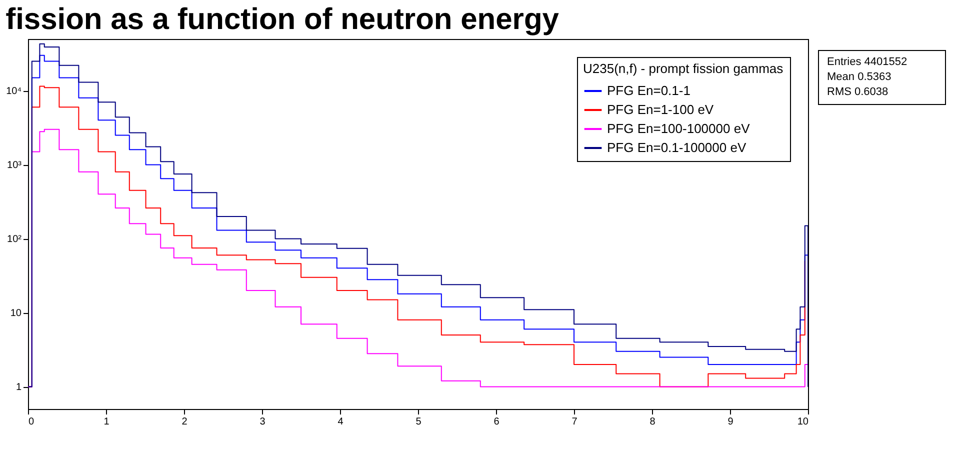 The image size is (956, 468). I want to click on x-tick-label: 8, so click(653, 422).